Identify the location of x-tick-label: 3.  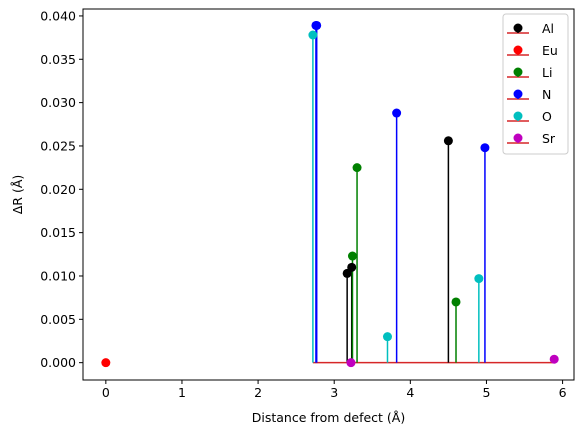
(334, 392).